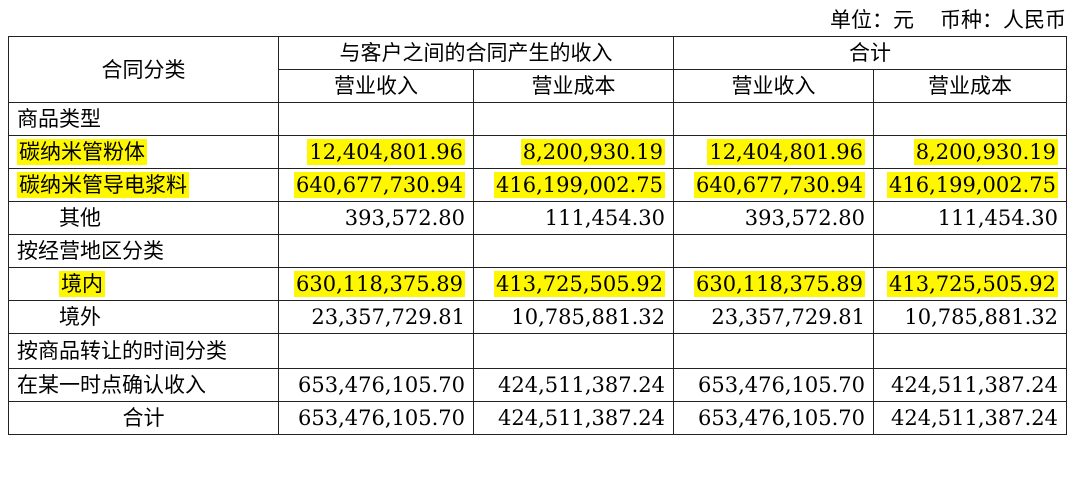 This screenshot has width=1080, height=478. I want to click on header-group-total: 合计, so click(870, 53).